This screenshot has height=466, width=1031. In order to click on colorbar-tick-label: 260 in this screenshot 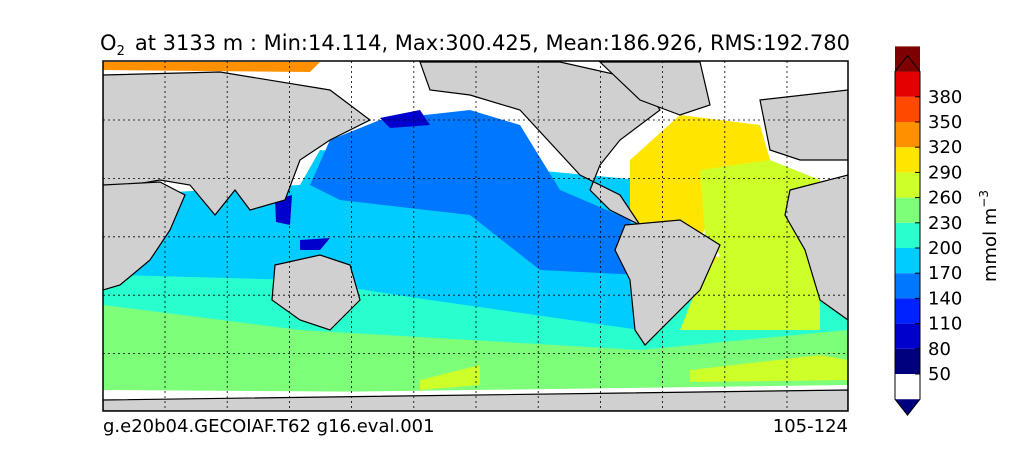, I will do `click(945, 198)`.